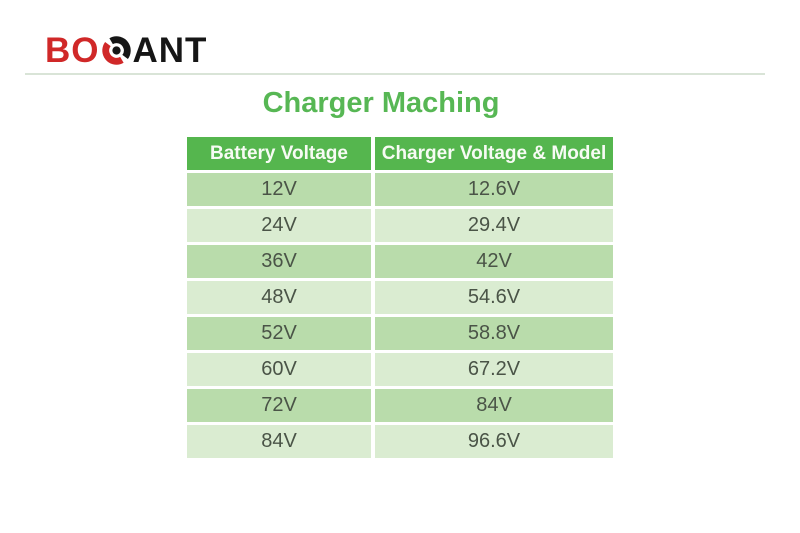  What do you see at coordinates (494, 441) in the screenshot?
I see `charger-voltage-cell: 96.6V` at bounding box center [494, 441].